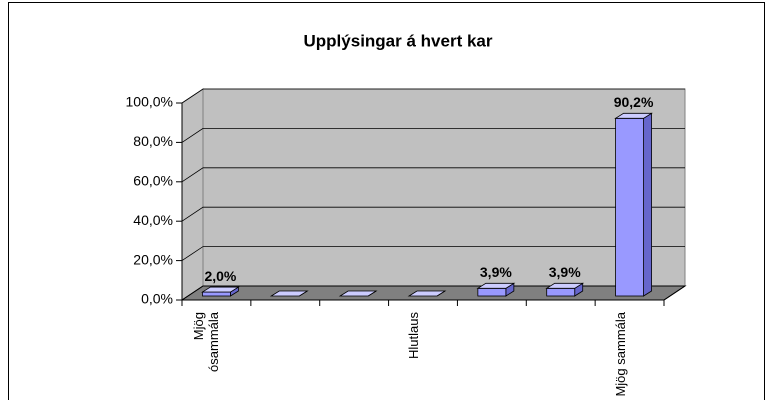  What do you see at coordinates (647, 204) in the screenshot?
I see `bar-side` at bounding box center [647, 204].